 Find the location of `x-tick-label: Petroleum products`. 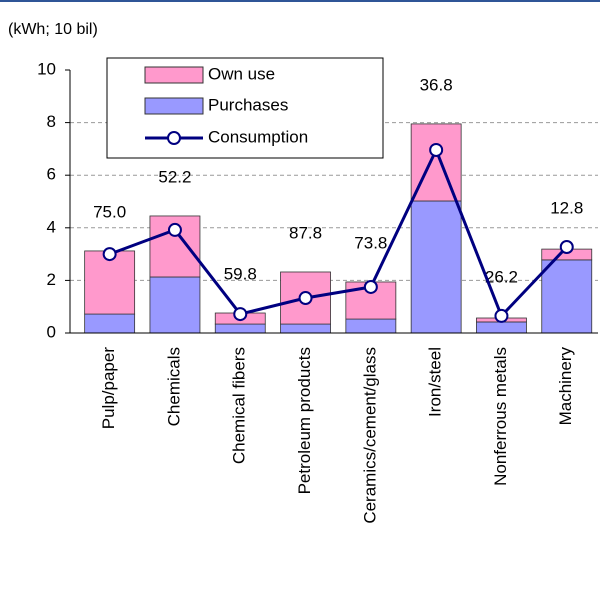

x-tick-label: Petroleum products is located at coordinates (304, 420).